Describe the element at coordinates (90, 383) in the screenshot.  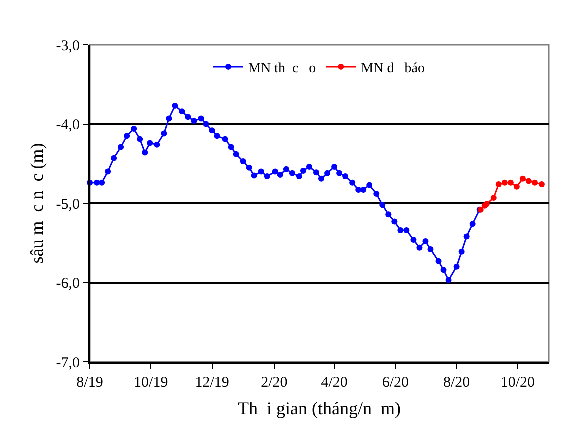
I see `x-tick-label: 8/19` at that location.